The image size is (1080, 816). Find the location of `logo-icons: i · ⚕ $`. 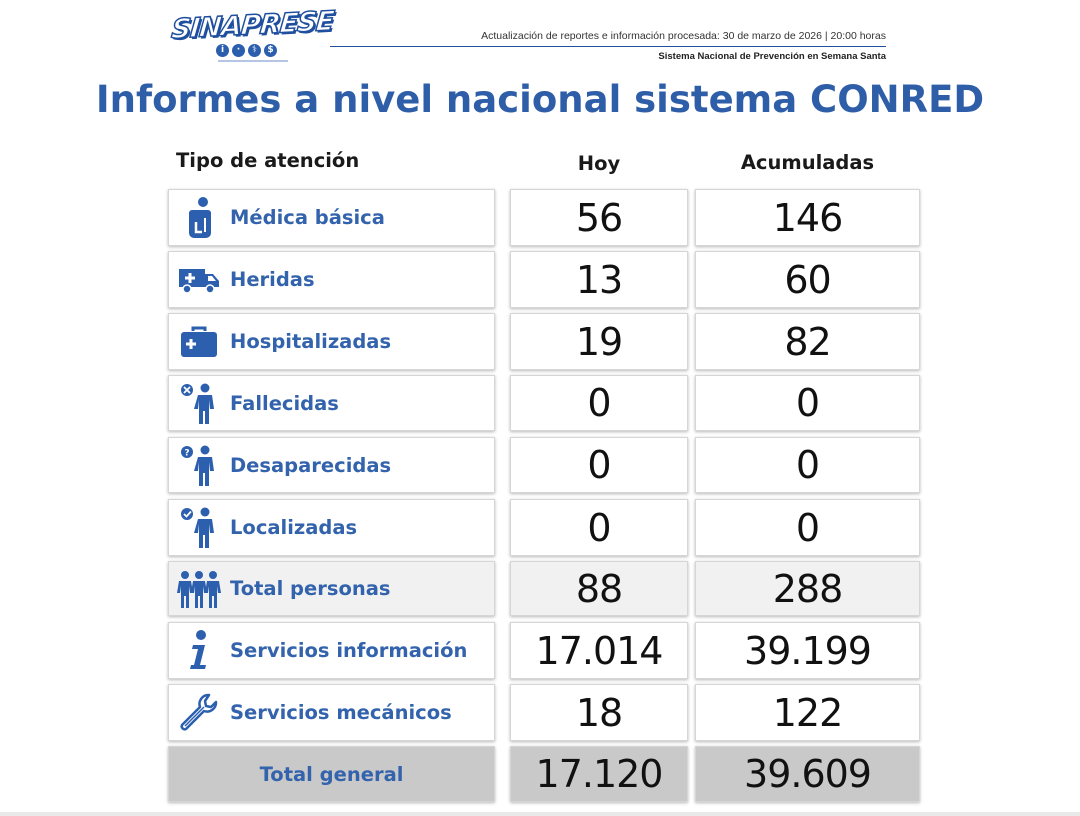

logo-icons: i · ⚕ $ is located at coordinates (246, 50).